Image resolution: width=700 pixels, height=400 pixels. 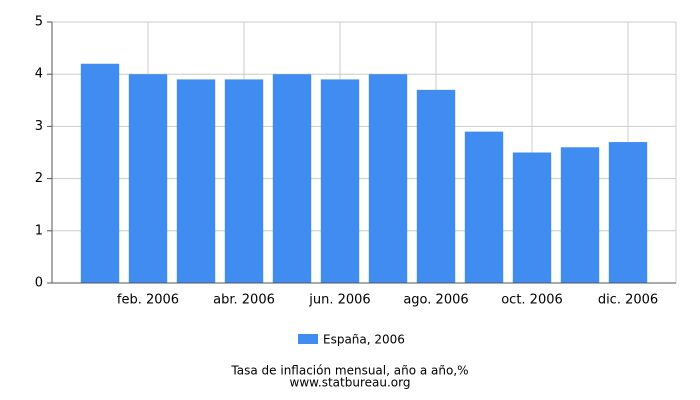 What do you see at coordinates (39, 126) in the screenshot?
I see `y-tick-label: 3` at bounding box center [39, 126].